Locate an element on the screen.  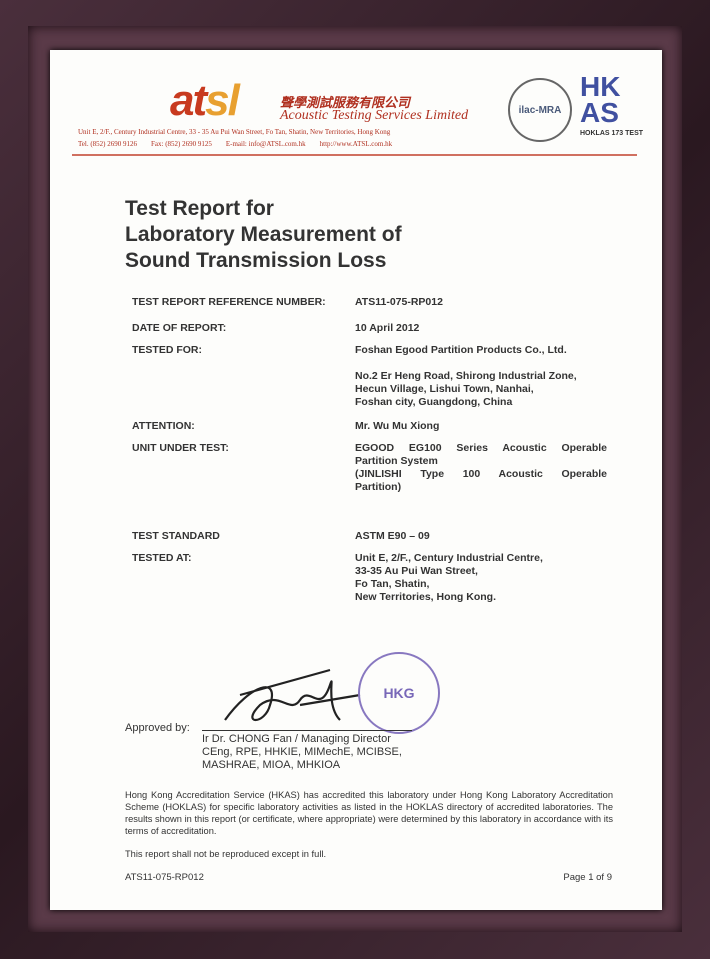
footer-reference: ATS11-075-RP012 is located at coordinates (164, 877).